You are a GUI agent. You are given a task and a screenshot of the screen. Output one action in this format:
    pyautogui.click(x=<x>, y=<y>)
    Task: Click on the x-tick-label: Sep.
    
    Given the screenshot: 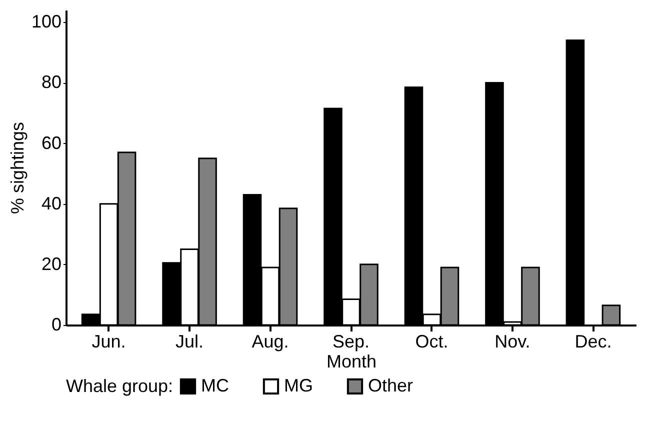 What is the action you would take?
    pyautogui.click(x=351, y=342)
    